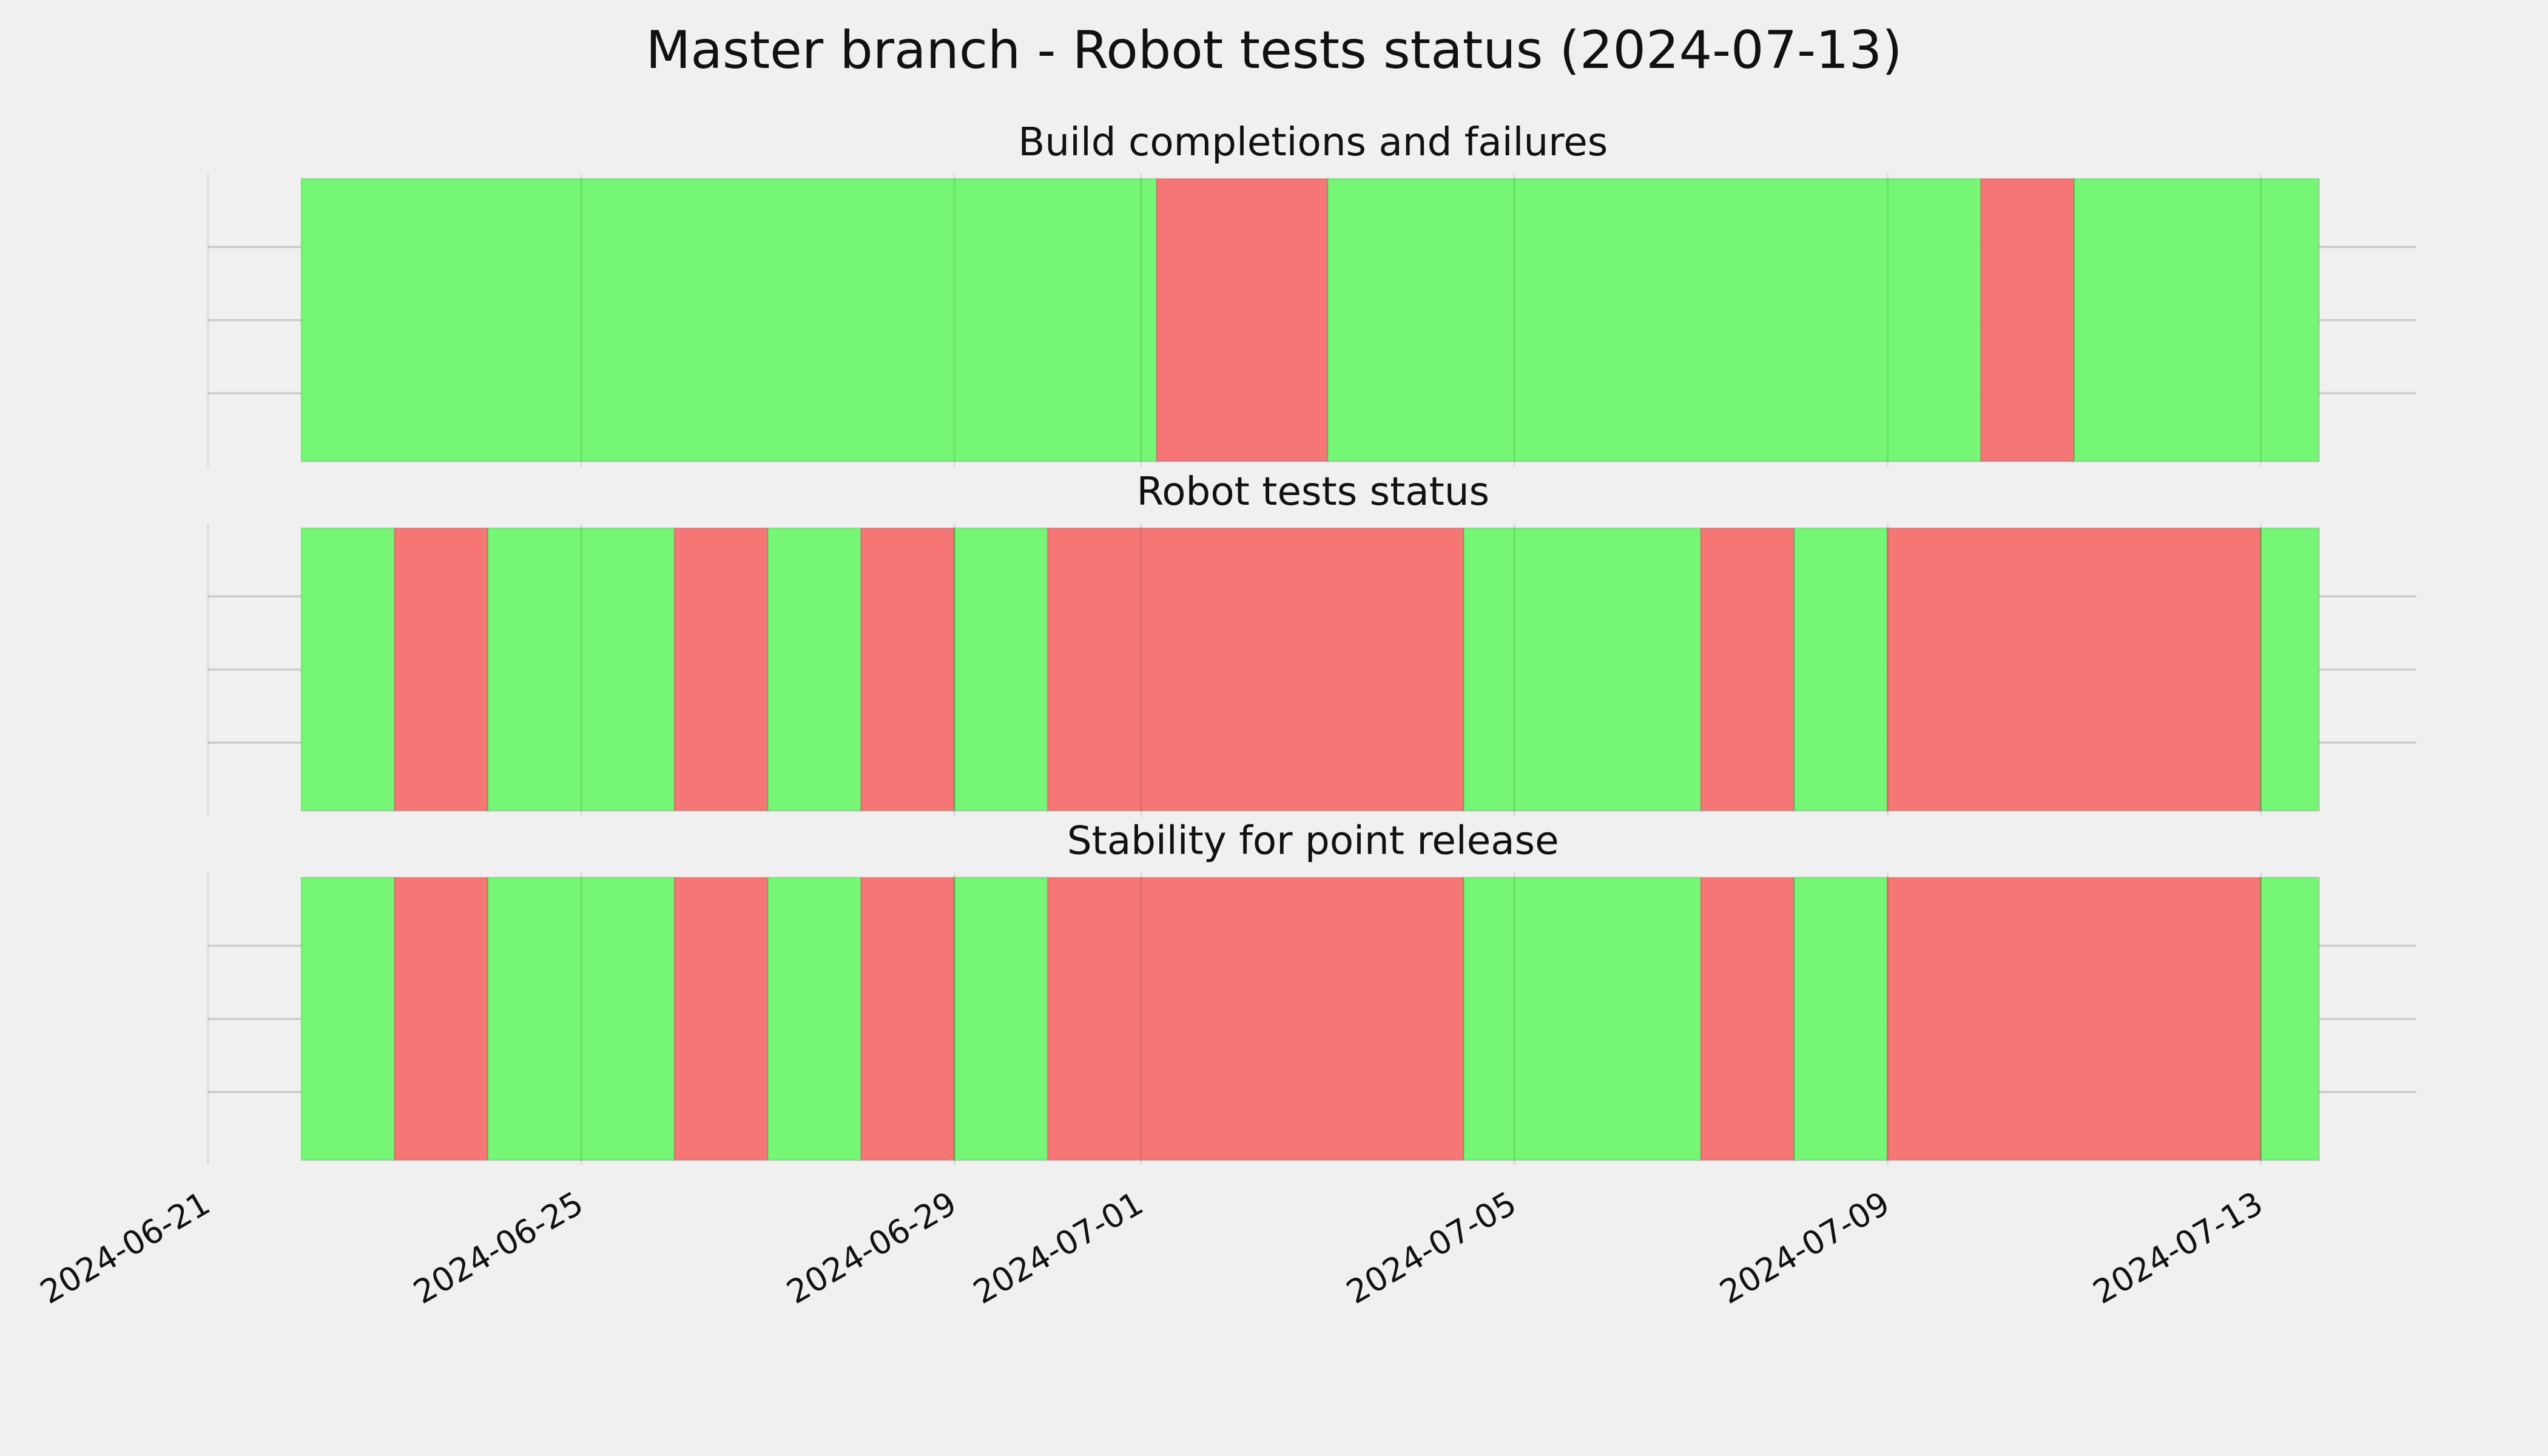 The height and width of the screenshot is (1456, 2548). I want to click on x-tick-label: 2024-07-09, so click(1804, 1248).